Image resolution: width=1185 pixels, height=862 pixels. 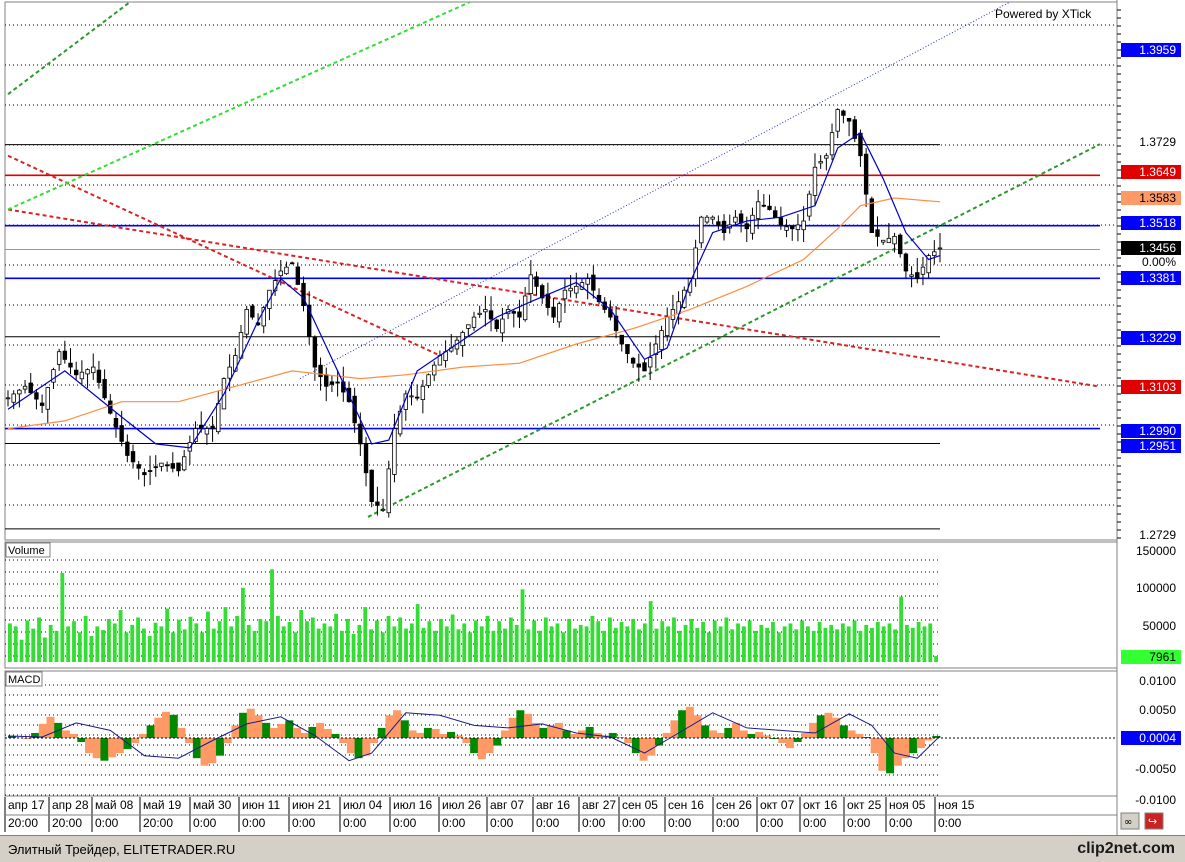 I want to click on time-axis-date-label: ноя 15, so click(x=956, y=805).